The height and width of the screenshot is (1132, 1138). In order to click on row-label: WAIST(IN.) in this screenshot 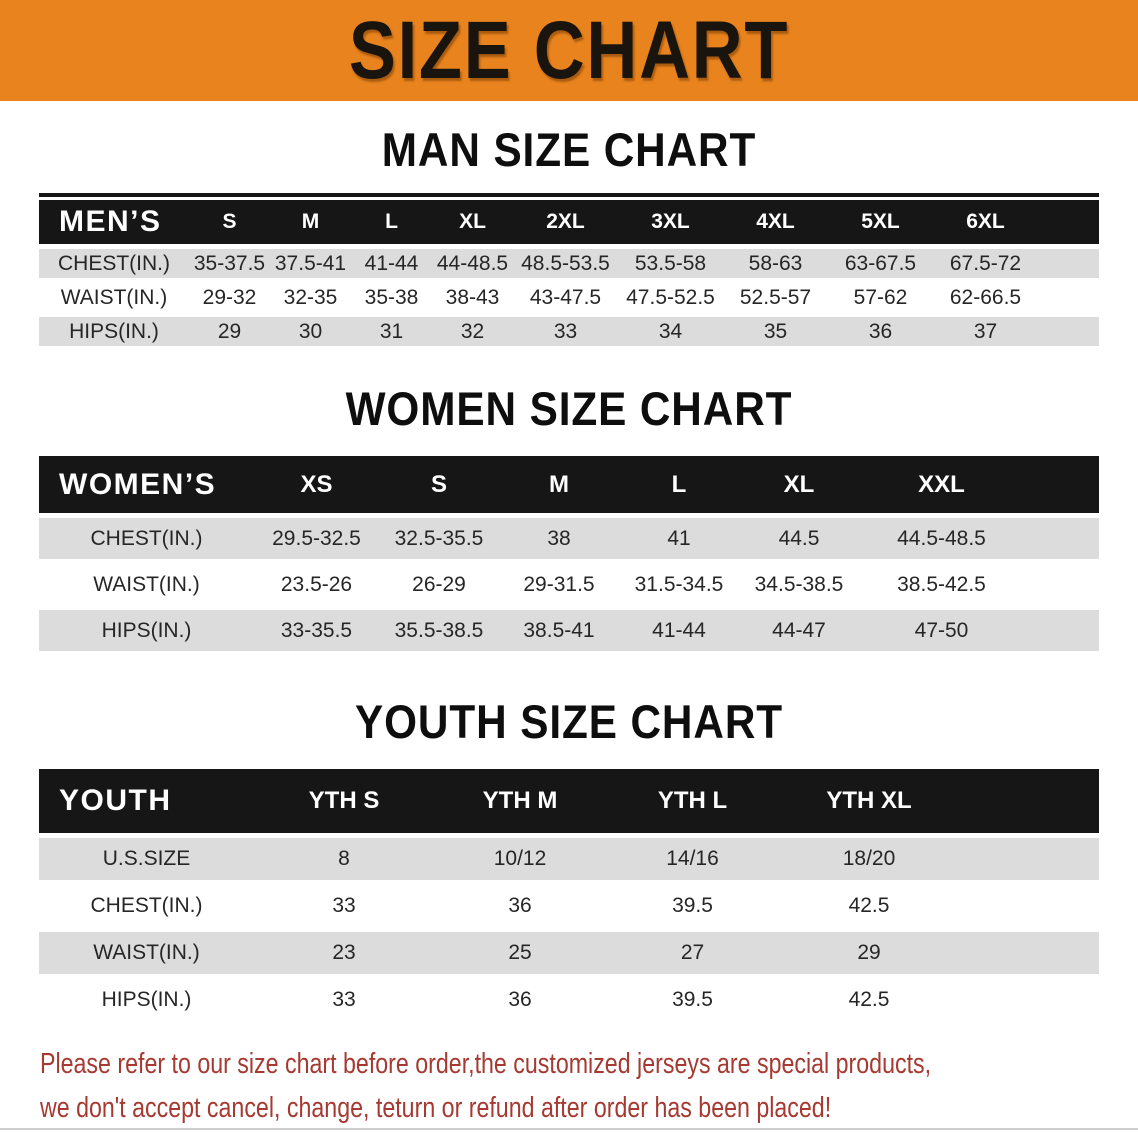, I will do `click(114, 298)`.